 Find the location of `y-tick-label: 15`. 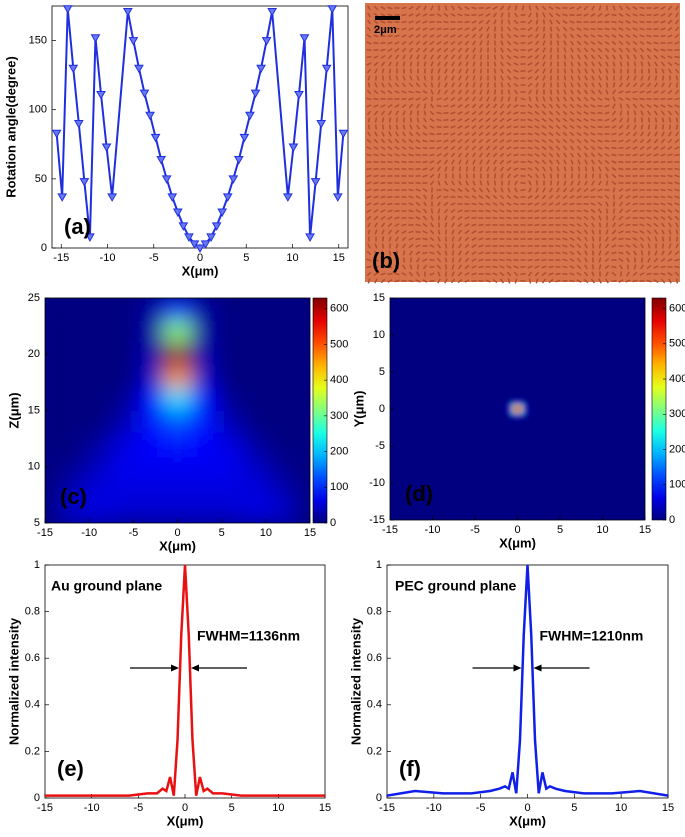

y-tick-label: 15 is located at coordinates (379, 298).